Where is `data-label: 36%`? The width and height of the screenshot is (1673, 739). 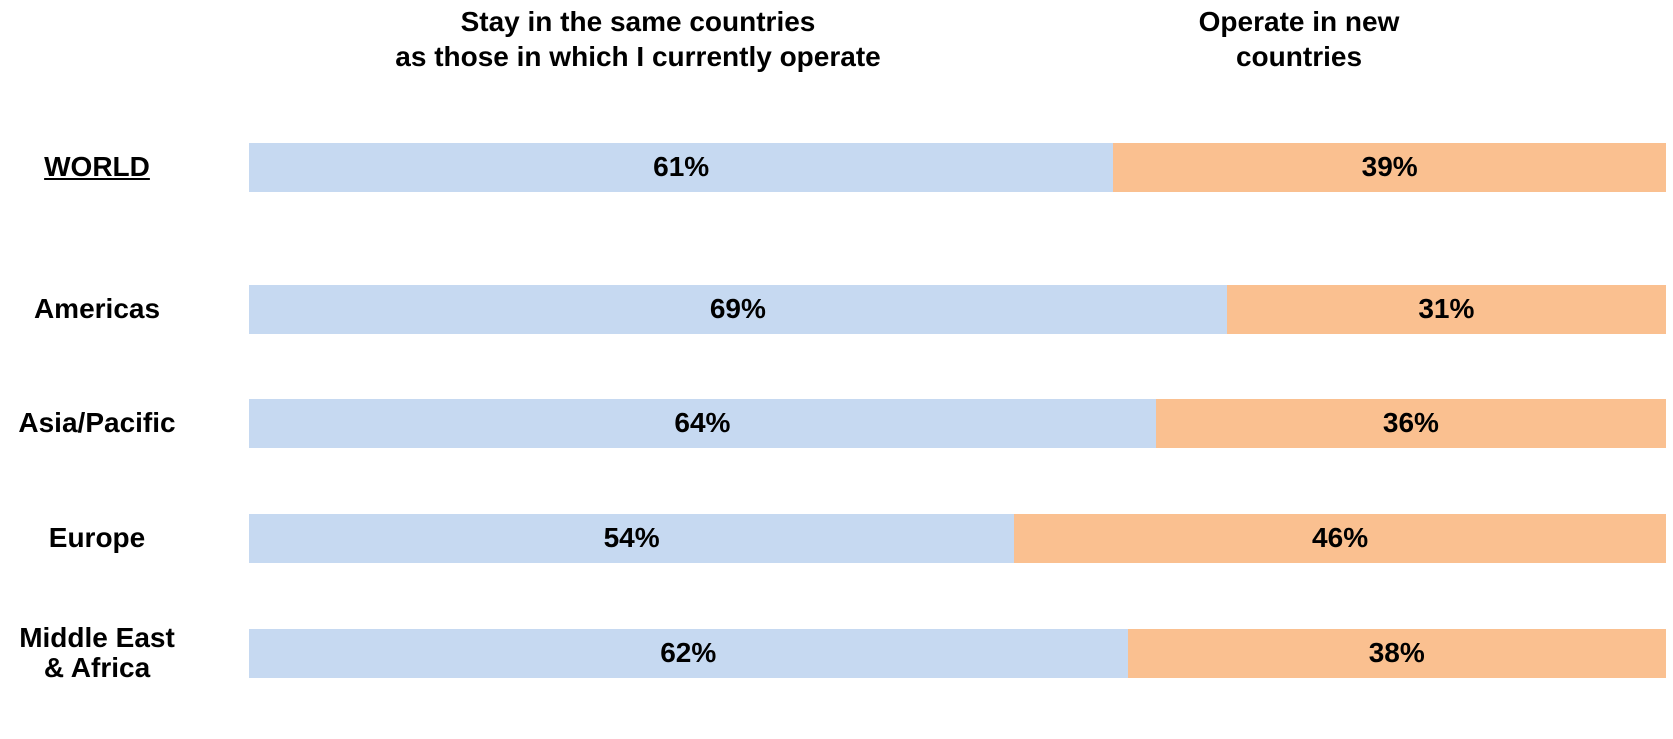 data-label: 36% is located at coordinates (1410, 422).